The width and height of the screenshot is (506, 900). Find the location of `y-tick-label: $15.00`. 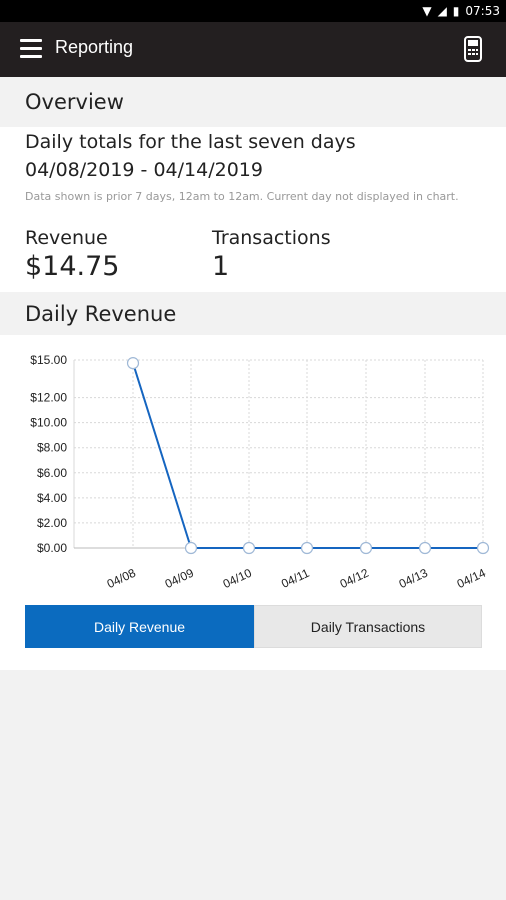

y-tick-label: $15.00 is located at coordinates (48, 360).